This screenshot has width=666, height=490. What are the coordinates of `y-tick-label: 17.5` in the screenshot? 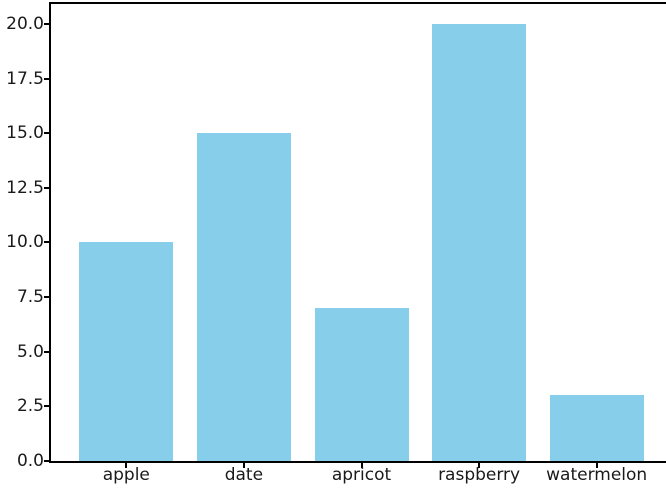 It's located at (25, 78).